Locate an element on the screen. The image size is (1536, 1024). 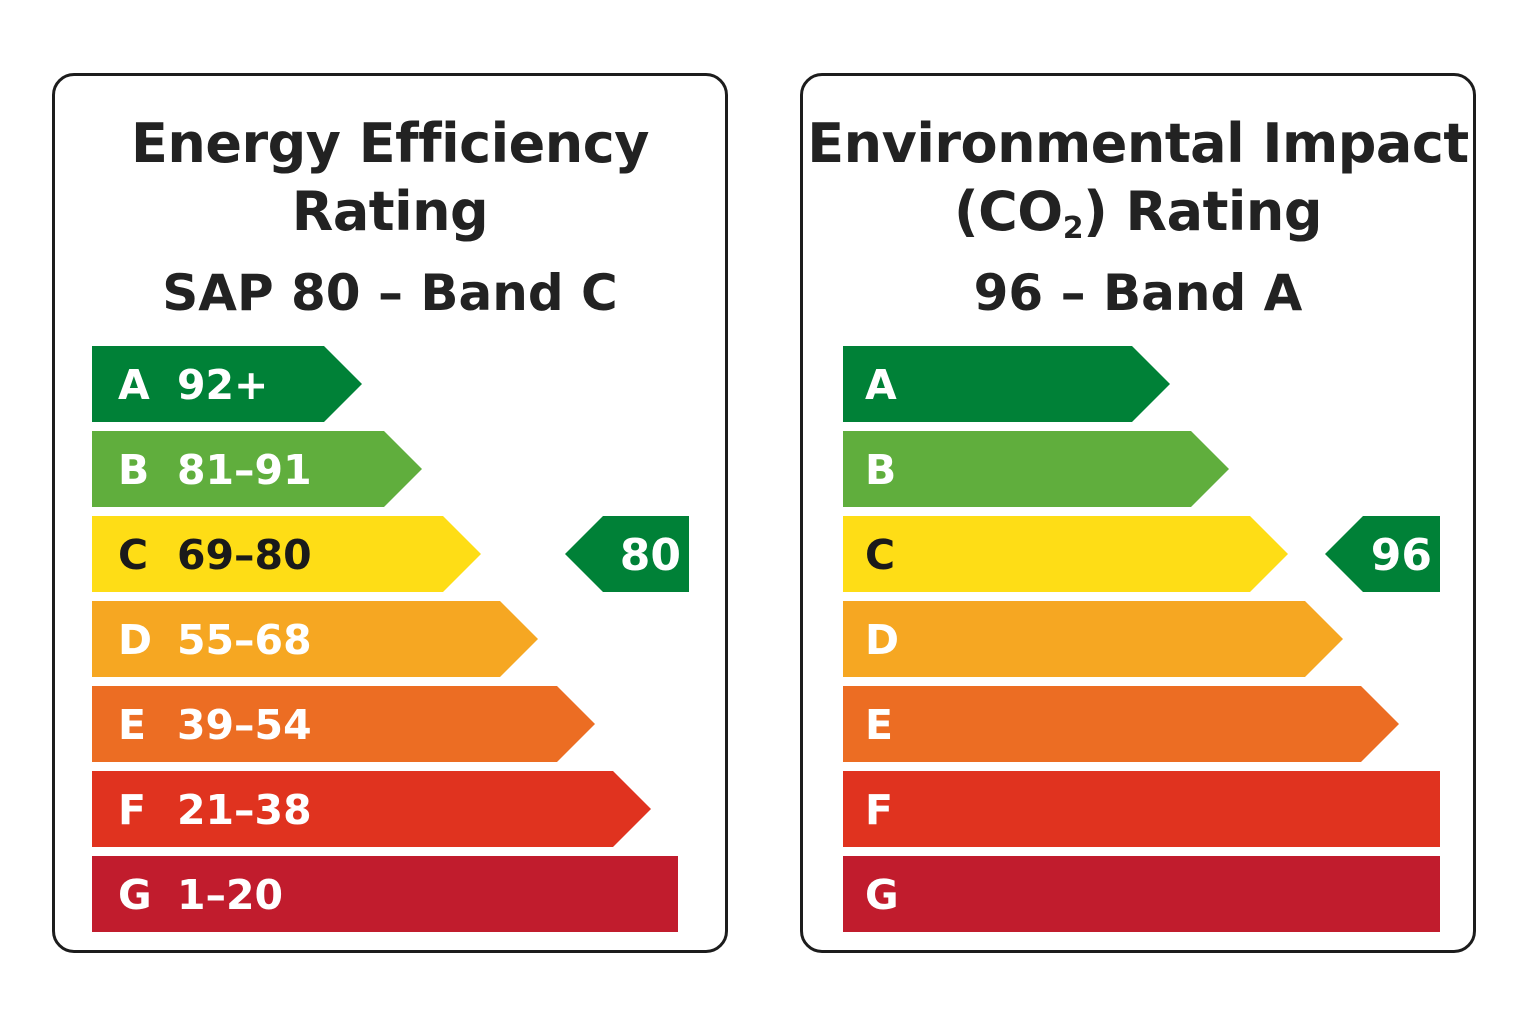
title-co-text: (CO is located at coordinates (1008, 211).